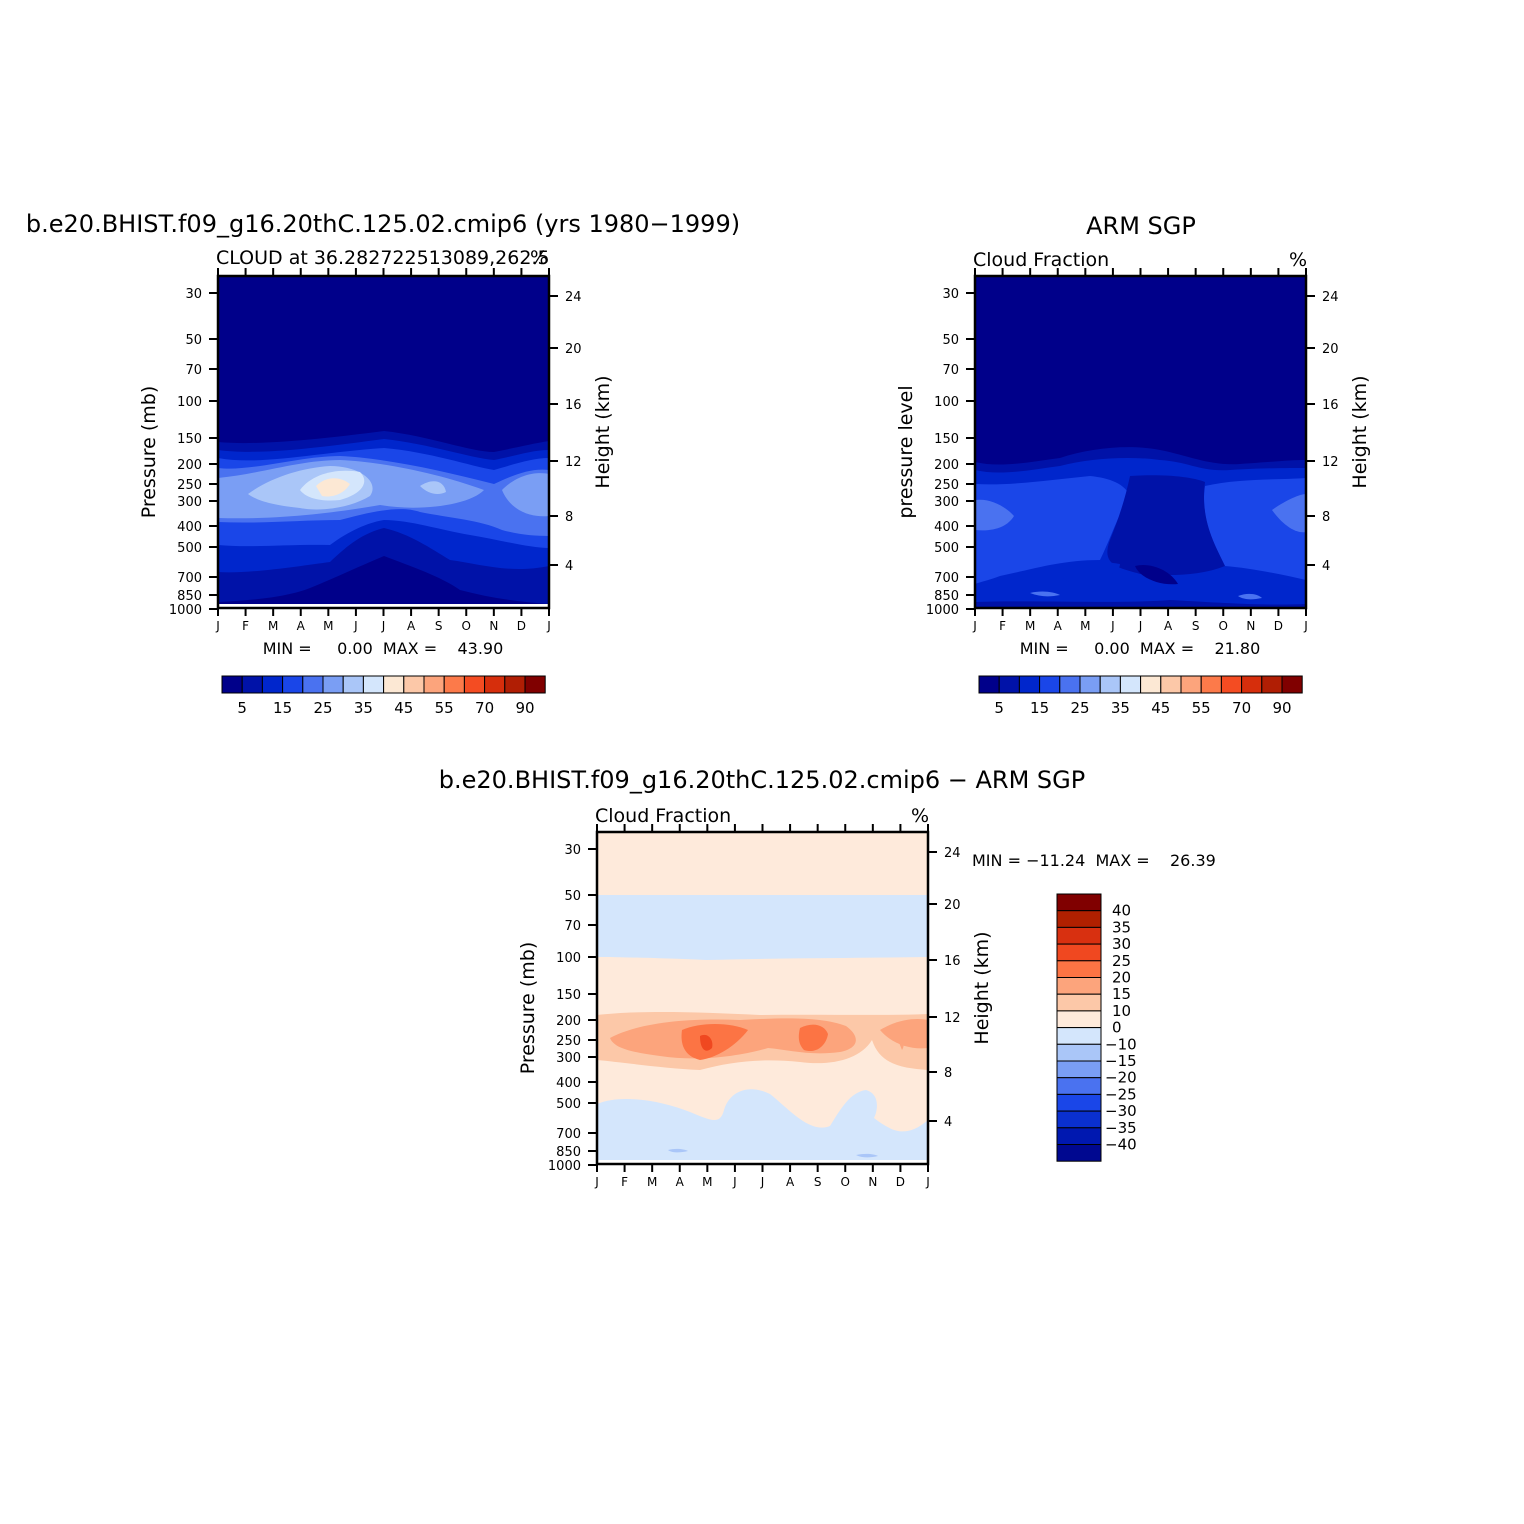 This screenshot has width=1524, height=1524. What do you see at coordinates (383, 258) in the screenshot?
I see `panel-model-left-string: CLOUD at 36.282722513089,262.5` at bounding box center [383, 258].